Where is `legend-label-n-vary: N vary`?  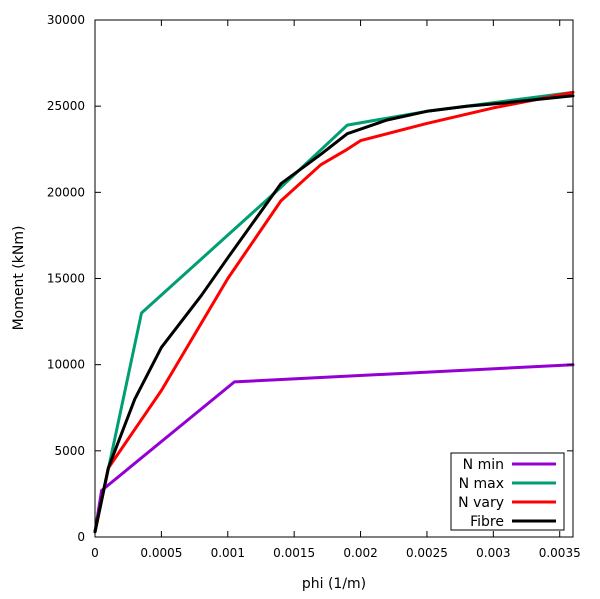 legend-label-n-vary: N vary is located at coordinates (481, 503).